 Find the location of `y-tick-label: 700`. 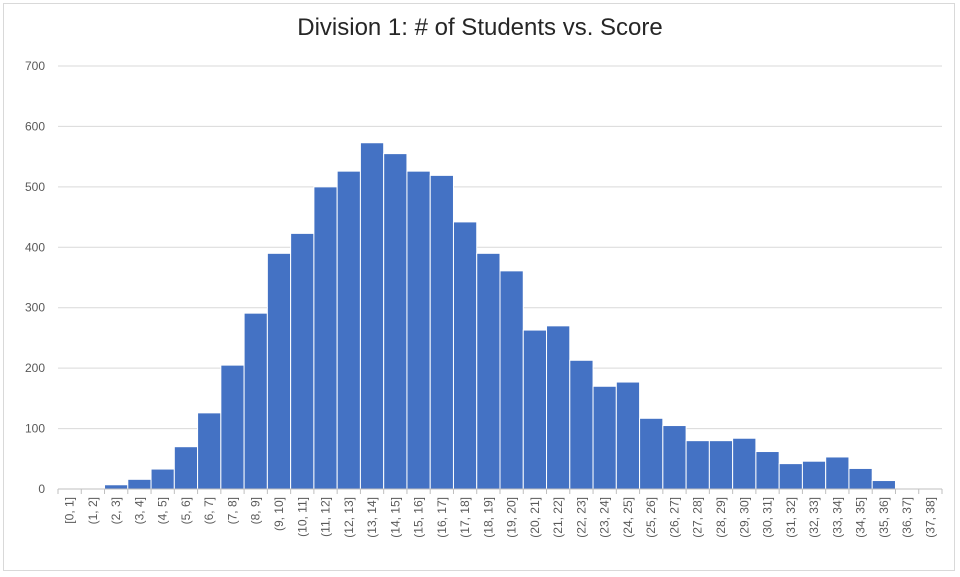

y-tick-label: 700 is located at coordinates (35, 66).